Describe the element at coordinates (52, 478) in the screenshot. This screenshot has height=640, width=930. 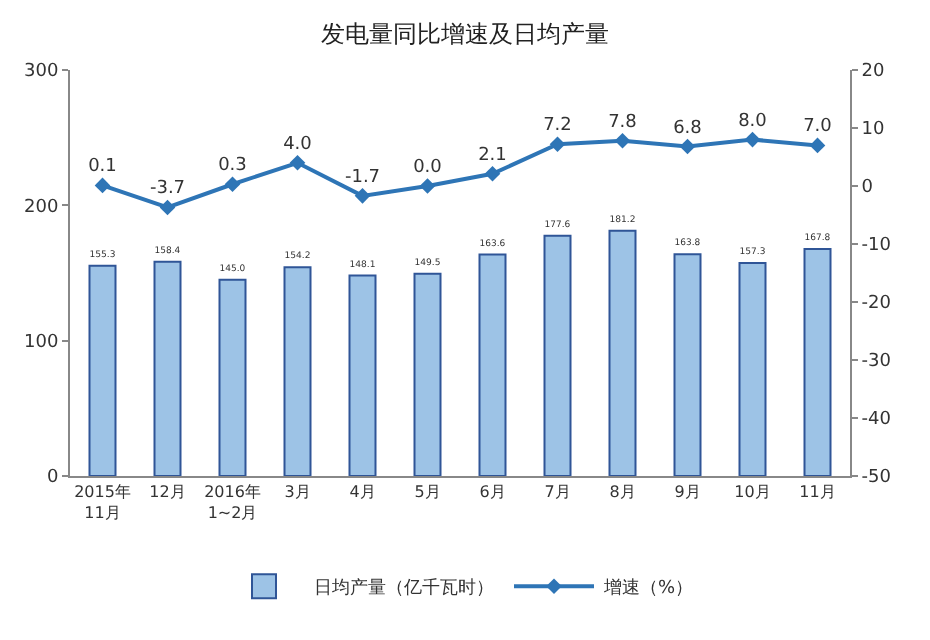
I see `y-tick-label: 0` at that location.